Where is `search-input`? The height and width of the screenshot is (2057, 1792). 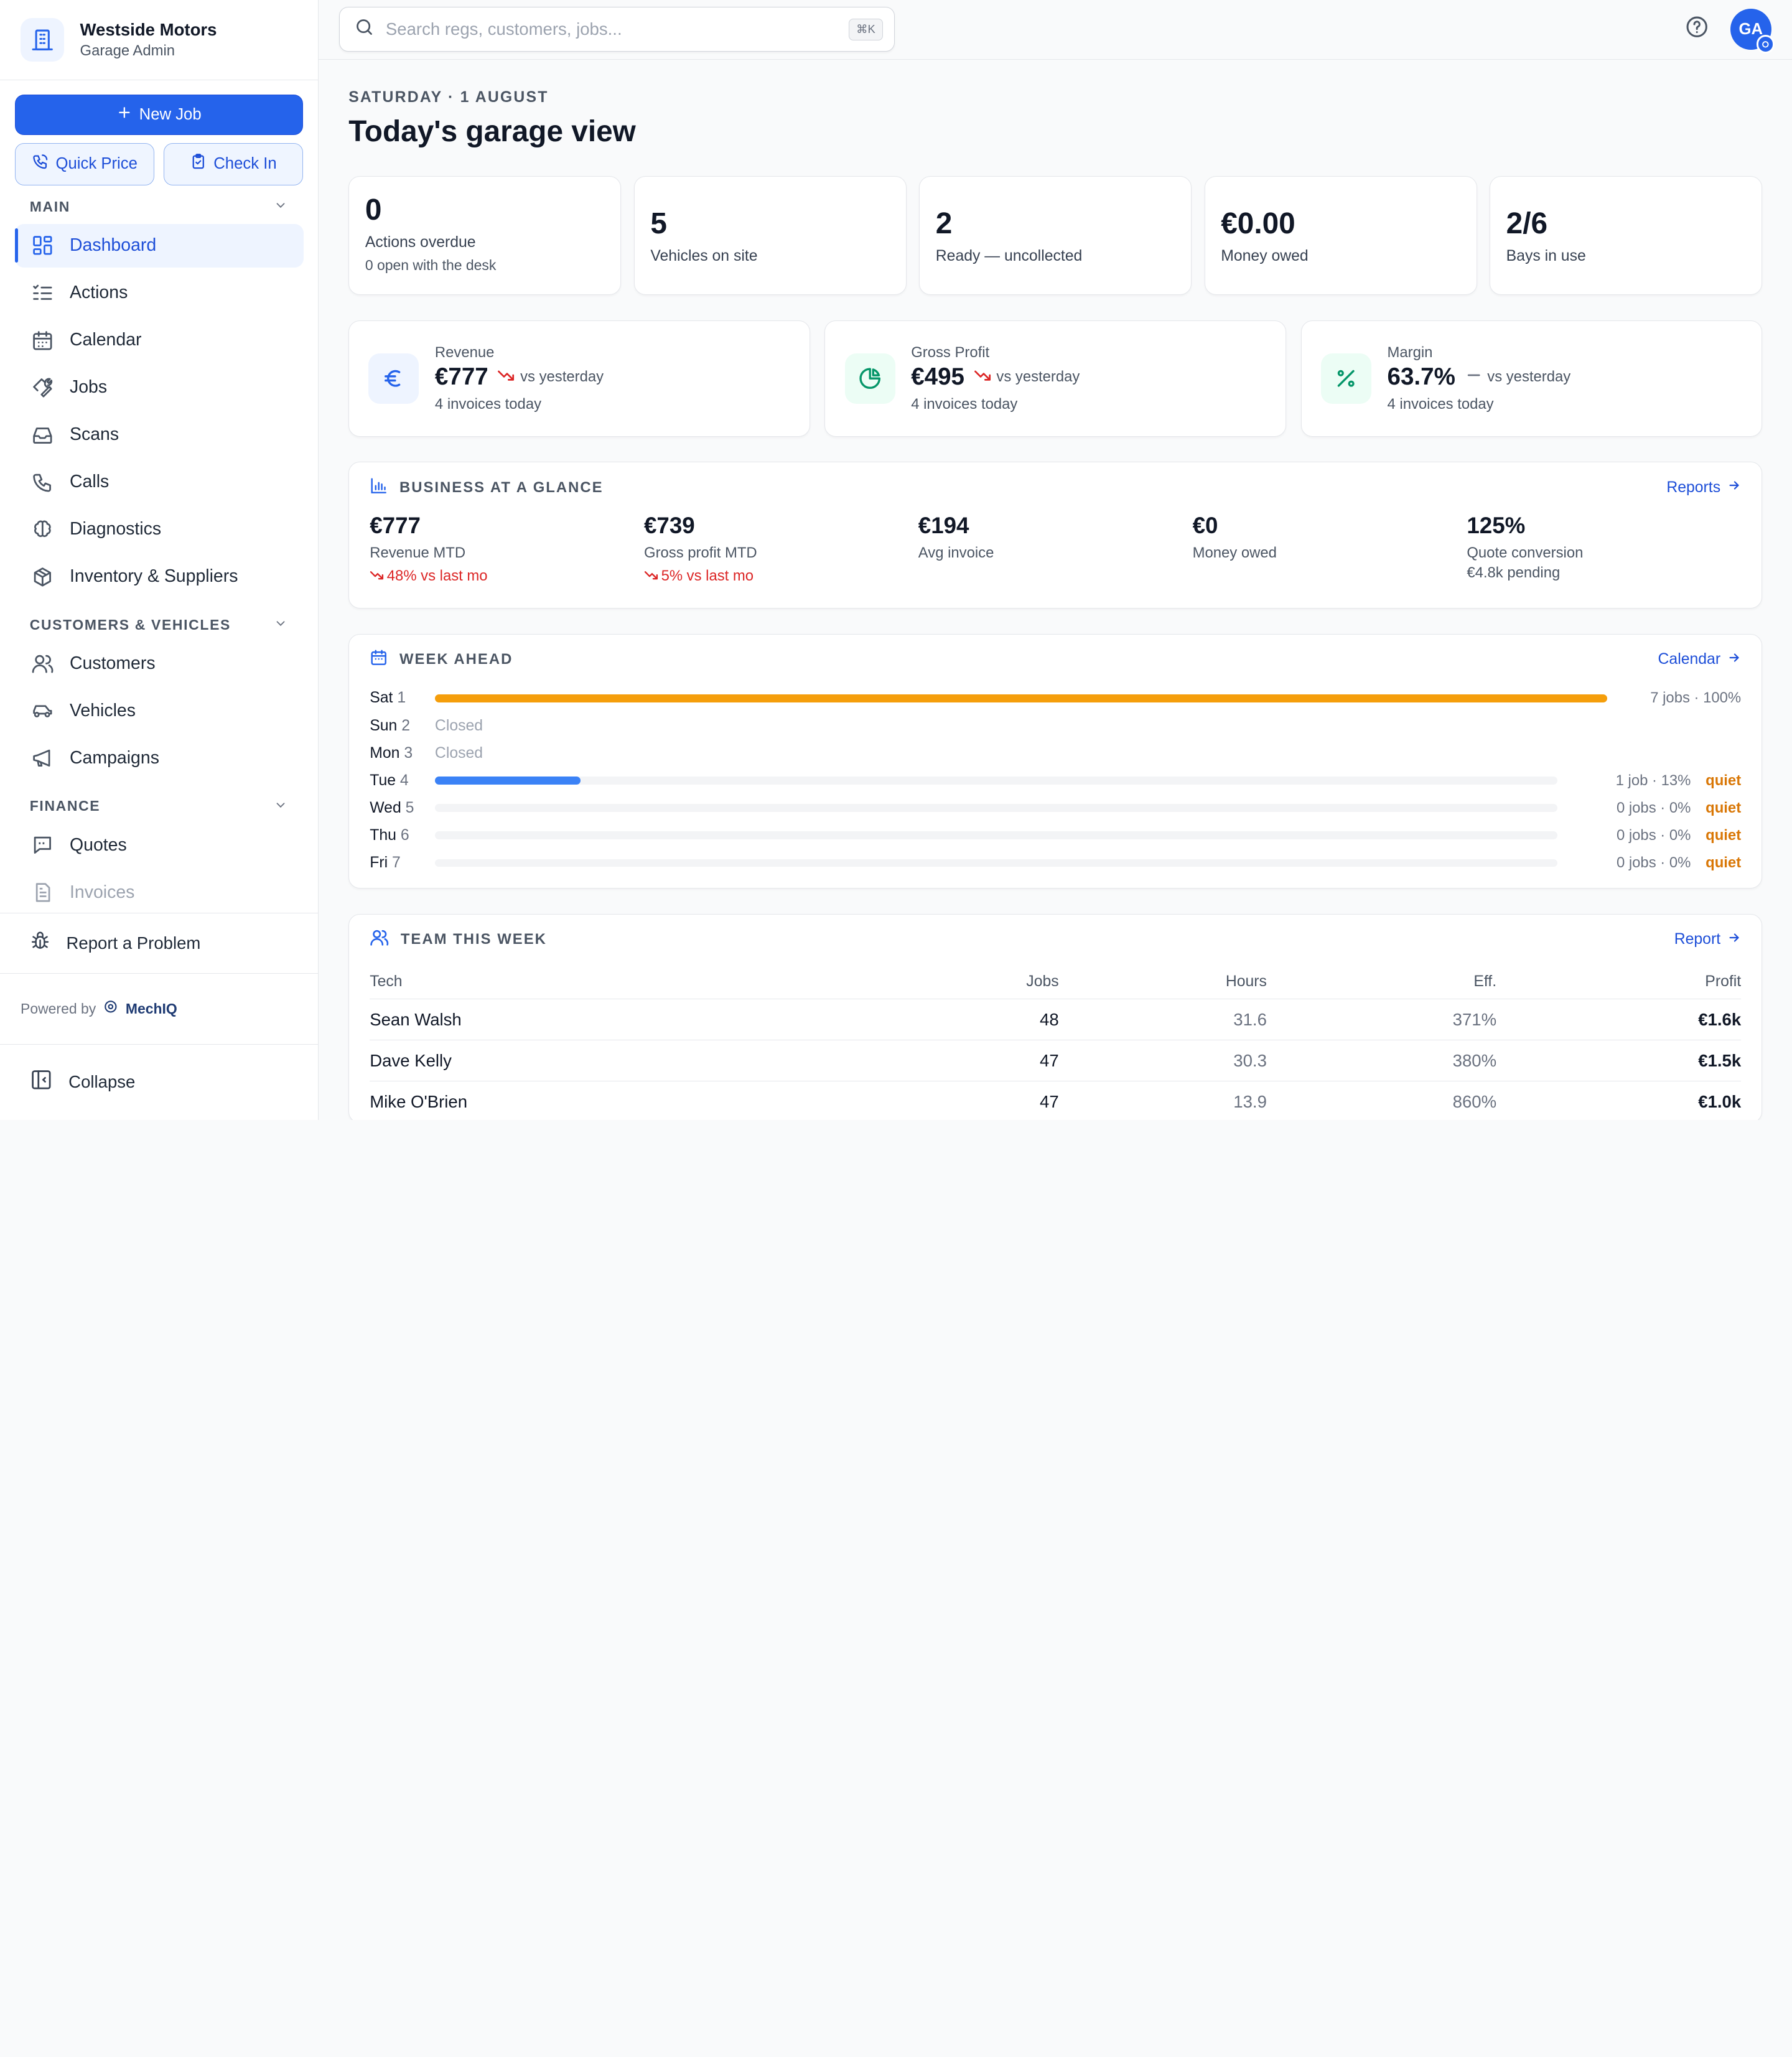 search-input is located at coordinates (612, 29).